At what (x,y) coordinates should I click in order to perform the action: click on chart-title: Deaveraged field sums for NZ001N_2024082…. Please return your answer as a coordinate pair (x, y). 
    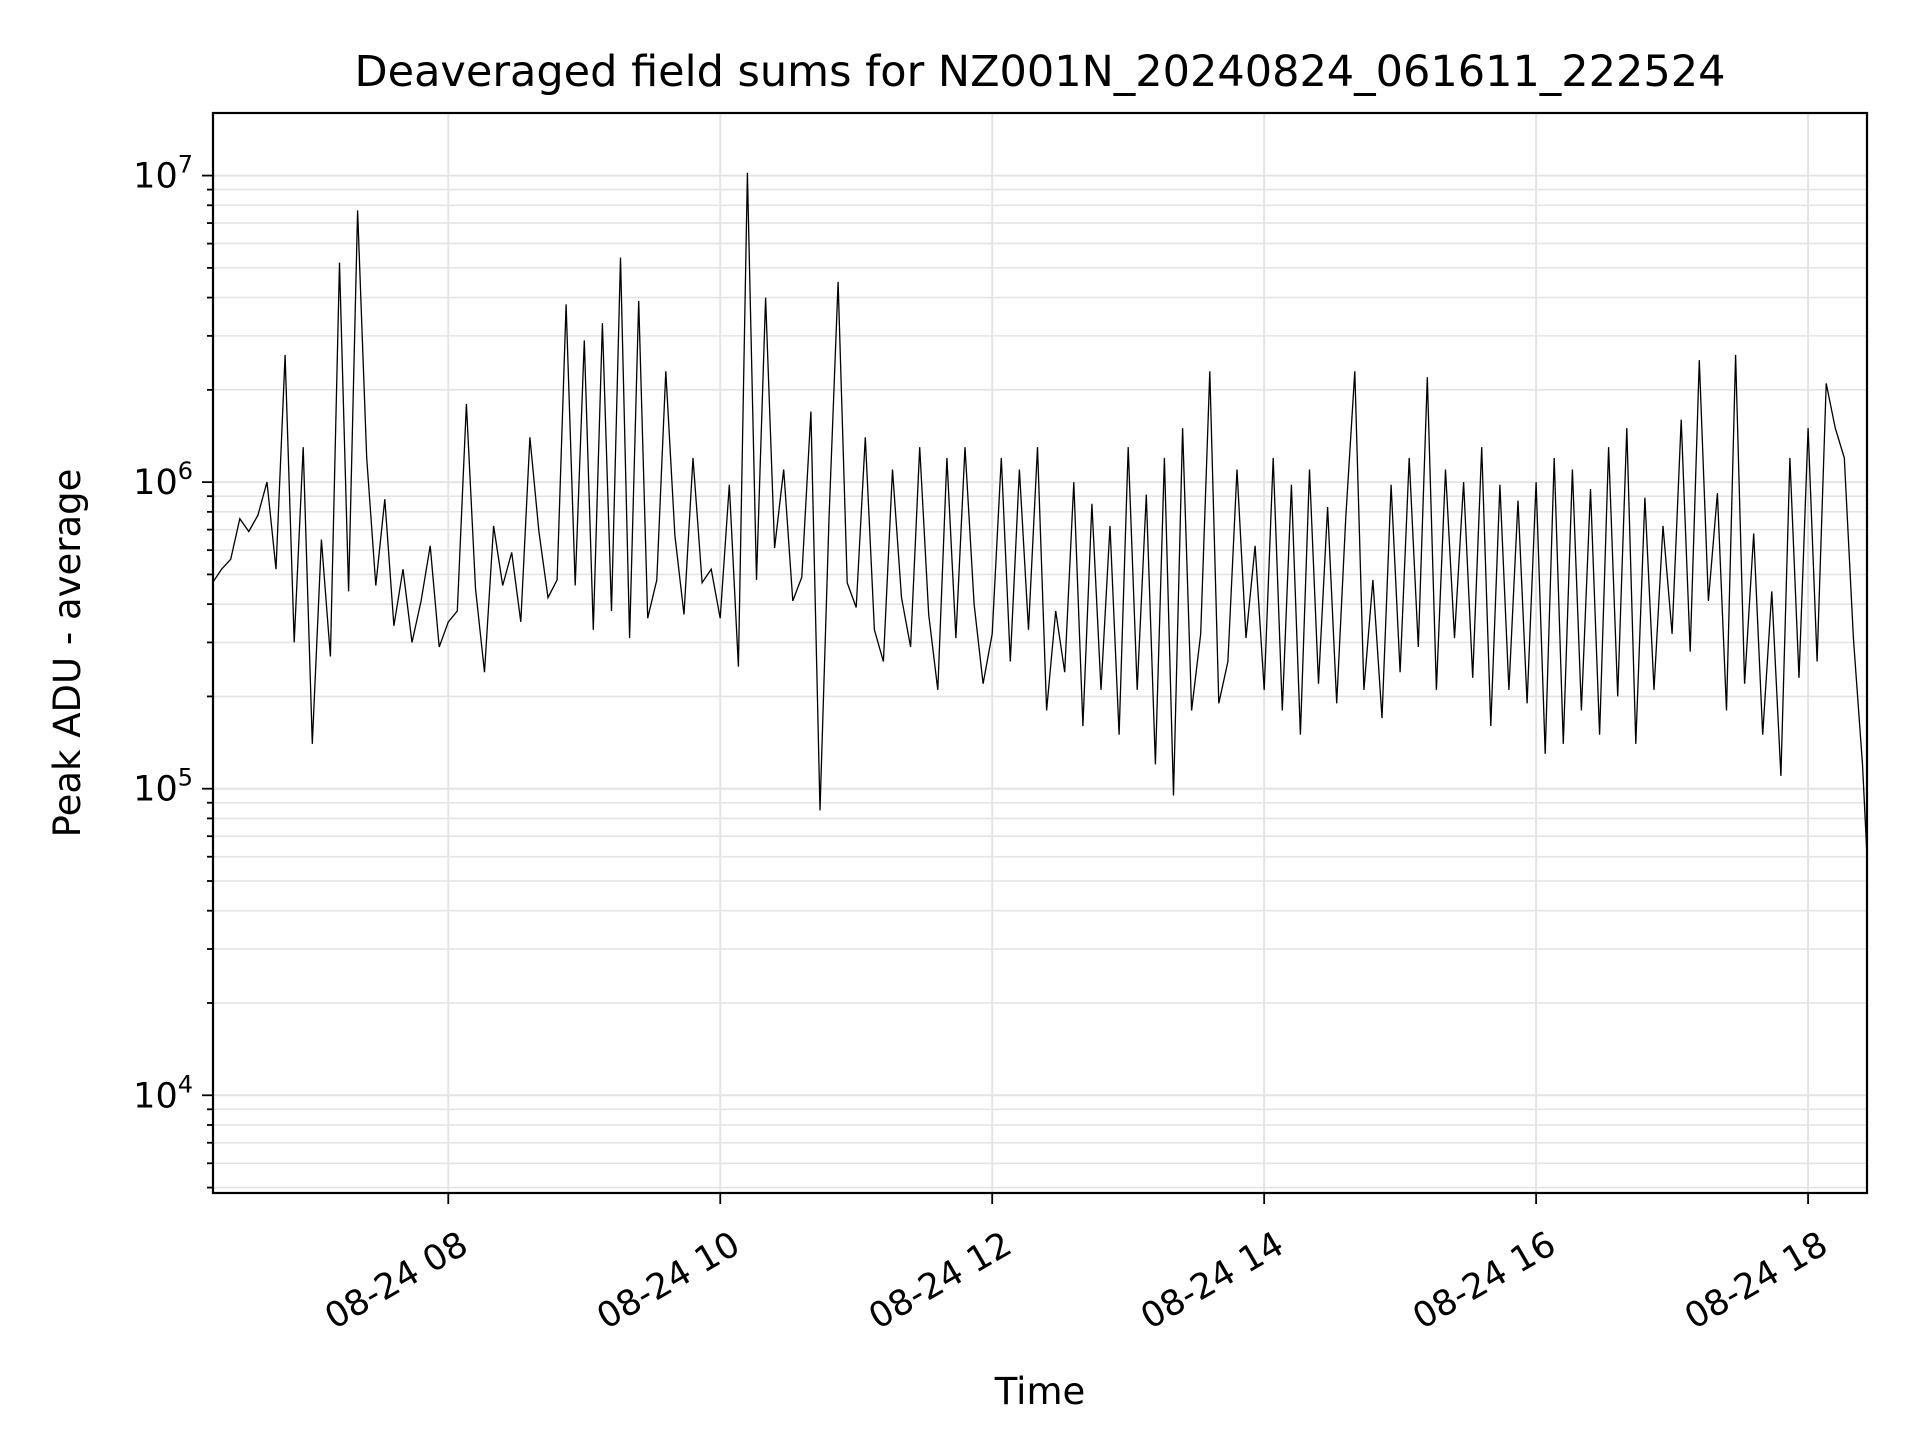
    Looking at the image, I should click on (1040, 72).